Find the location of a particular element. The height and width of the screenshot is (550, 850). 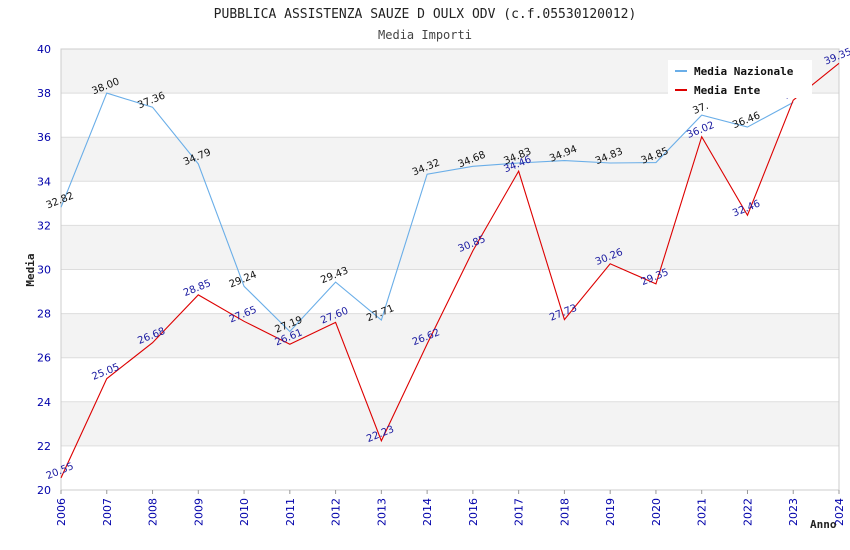

legend: Media Nazionale Media Ente is located at coordinates (740, 79).